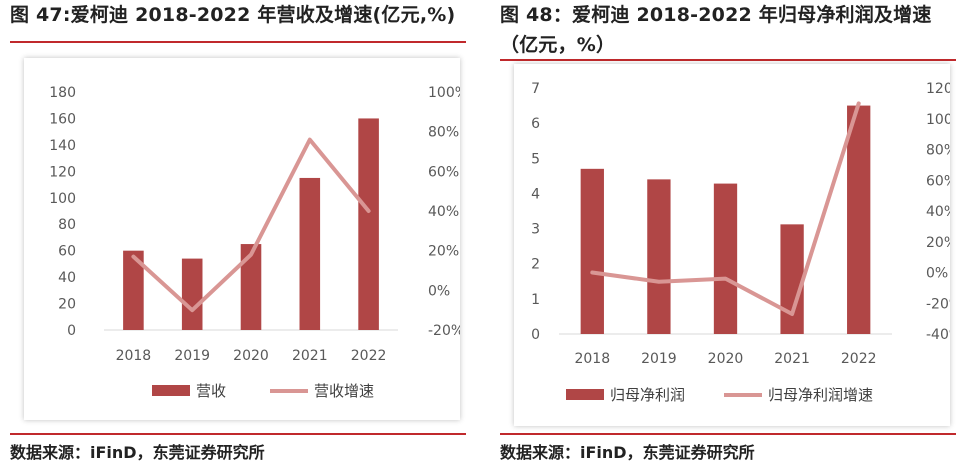 This screenshot has width=980, height=465. What do you see at coordinates (211, 391) in the screenshot?
I see `legend-label: 营收` at bounding box center [211, 391].